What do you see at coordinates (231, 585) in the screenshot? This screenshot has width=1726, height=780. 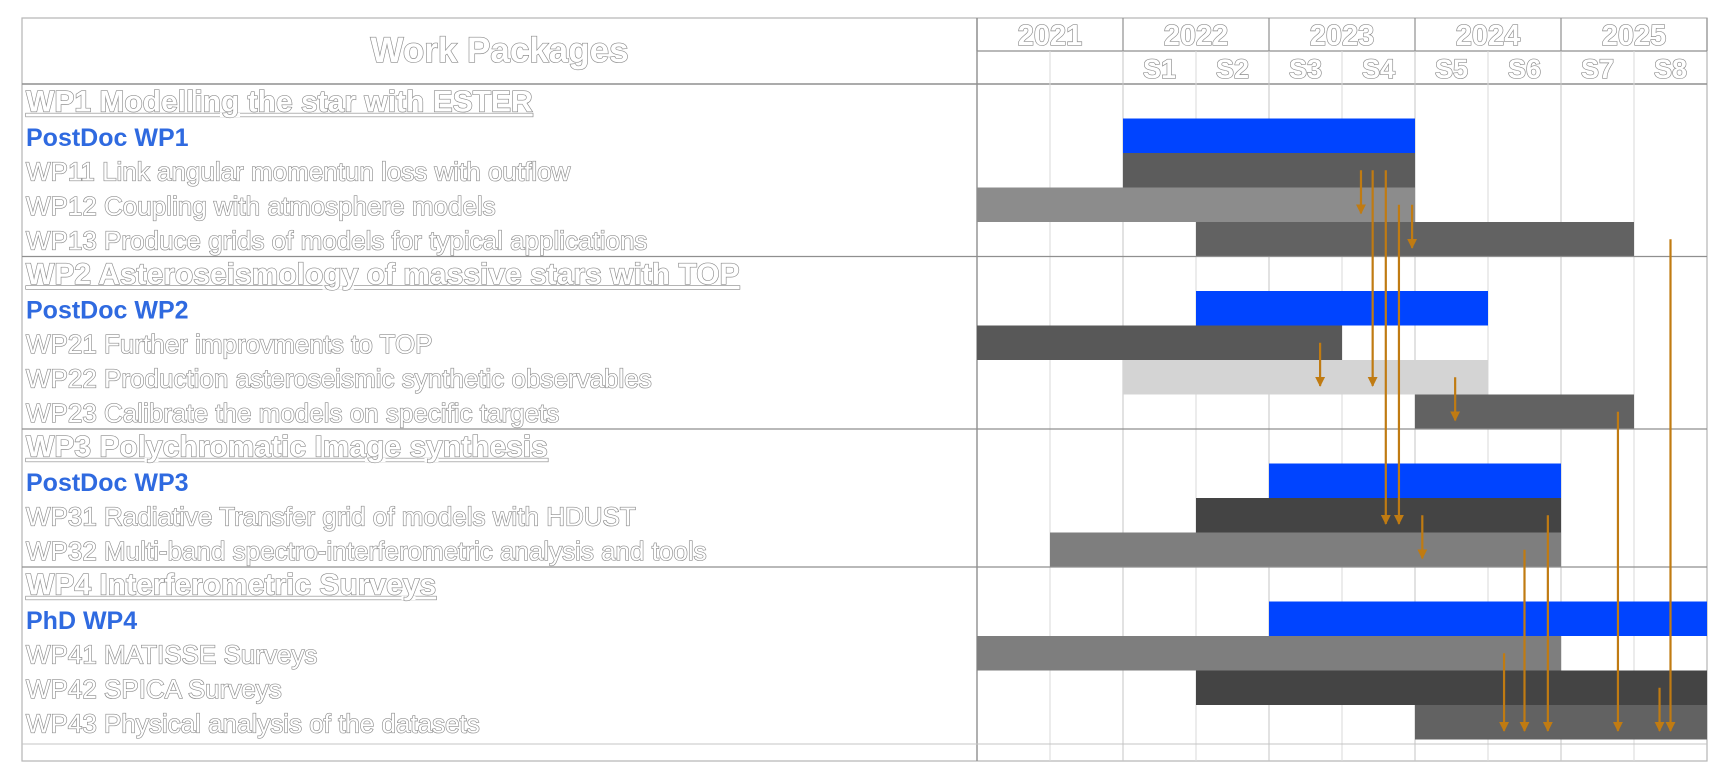 I see `work-package-heading: WP4 Interferometric Surveys` at bounding box center [231, 585].